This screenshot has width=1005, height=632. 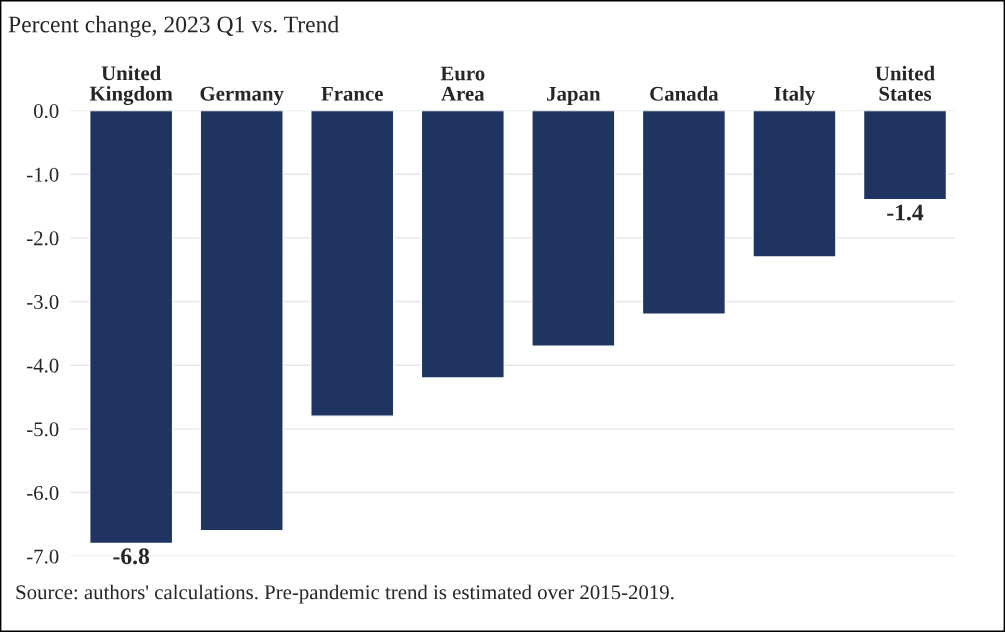 I want to click on data-label: -1.4, so click(x=905, y=212).